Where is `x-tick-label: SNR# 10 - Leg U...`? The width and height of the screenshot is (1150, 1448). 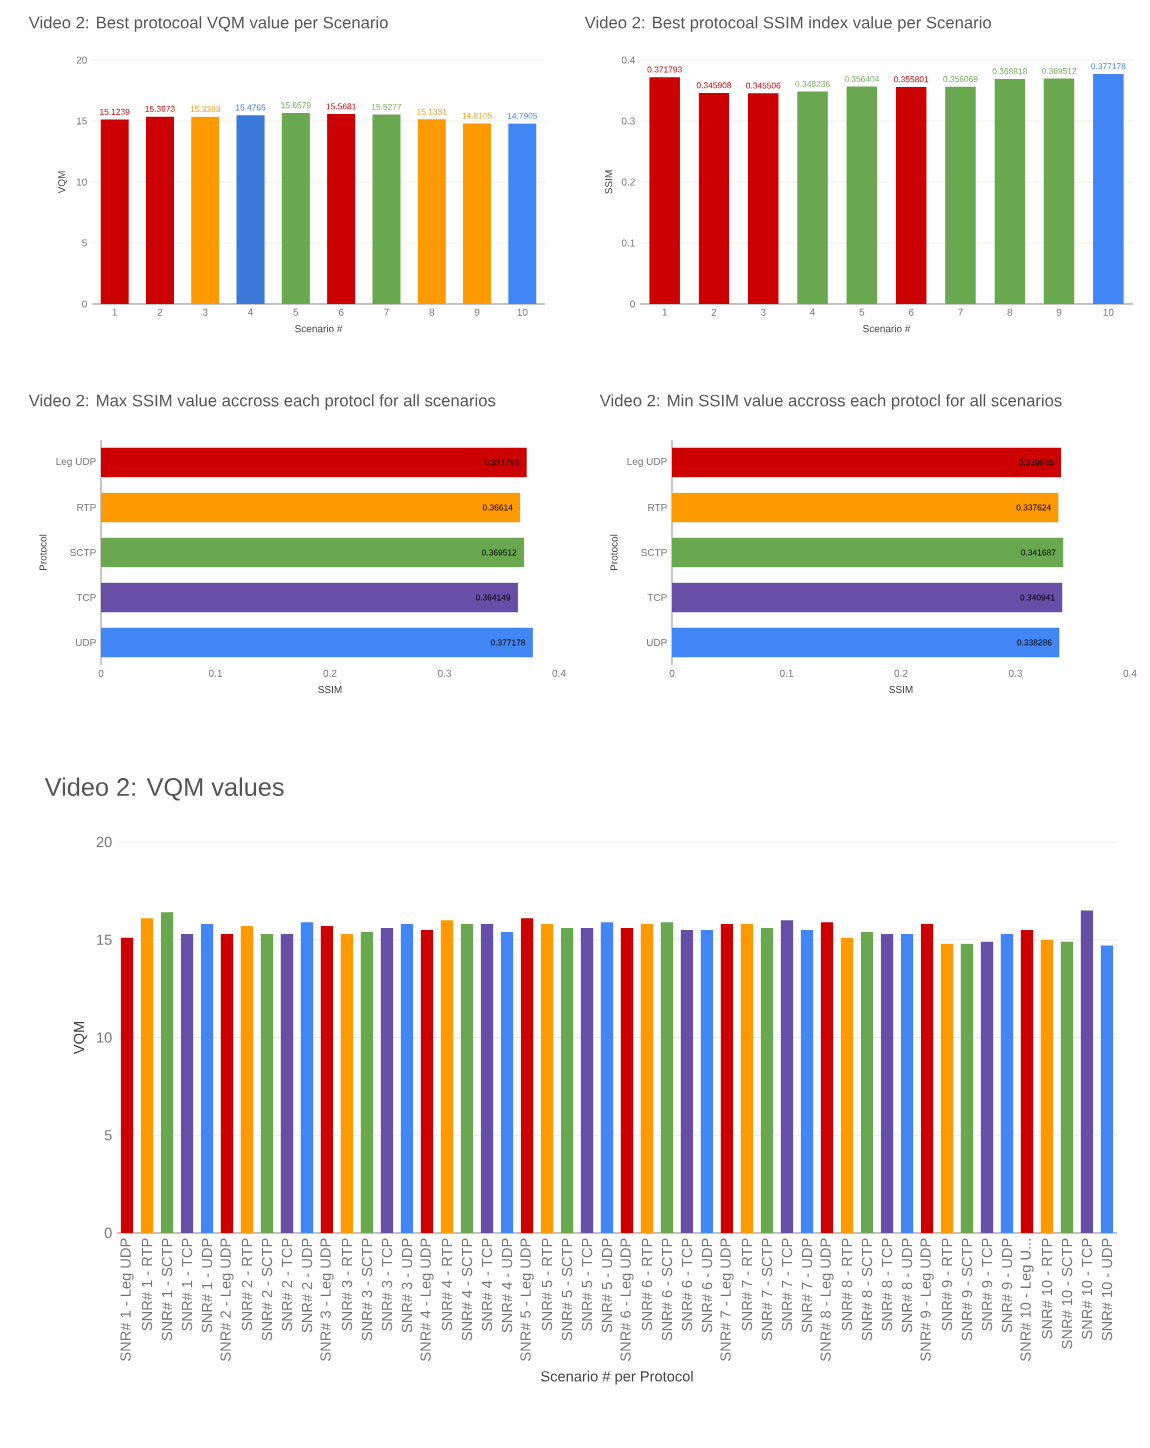
x-tick-label: SNR# 10 - Leg U... is located at coordinates (1027, 1300).